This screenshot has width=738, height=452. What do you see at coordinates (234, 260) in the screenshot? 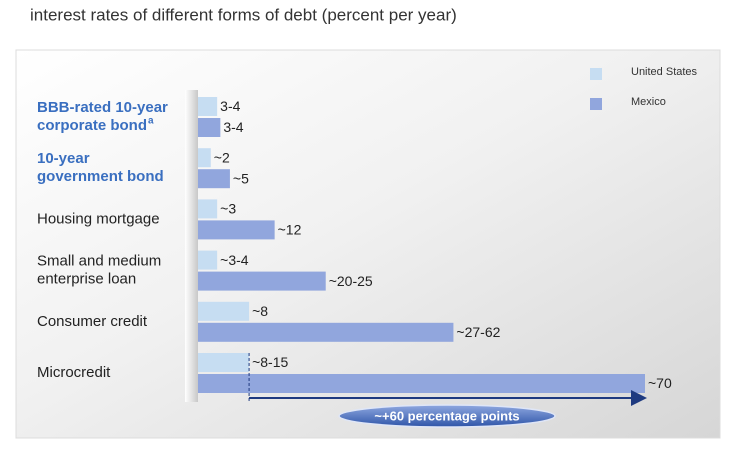
I see `value-label: ~3-4` at bounding box center [234, 260].